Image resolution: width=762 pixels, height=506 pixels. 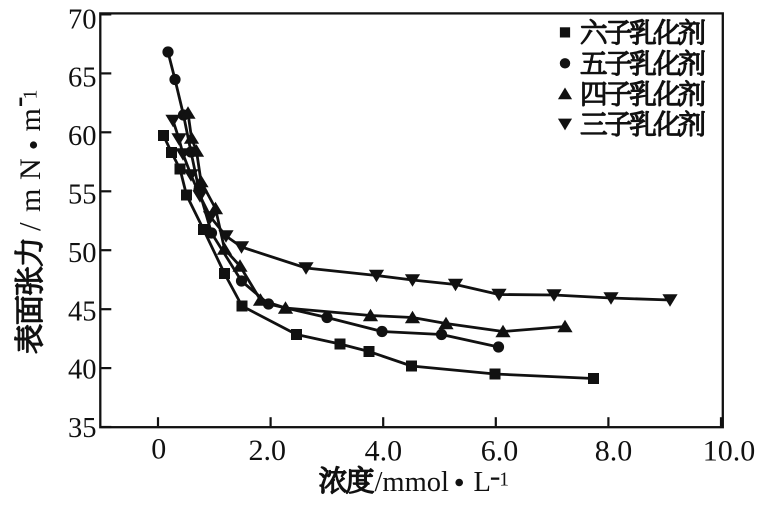 I want to click on svg-text: 70, so click(x=82, y=19).